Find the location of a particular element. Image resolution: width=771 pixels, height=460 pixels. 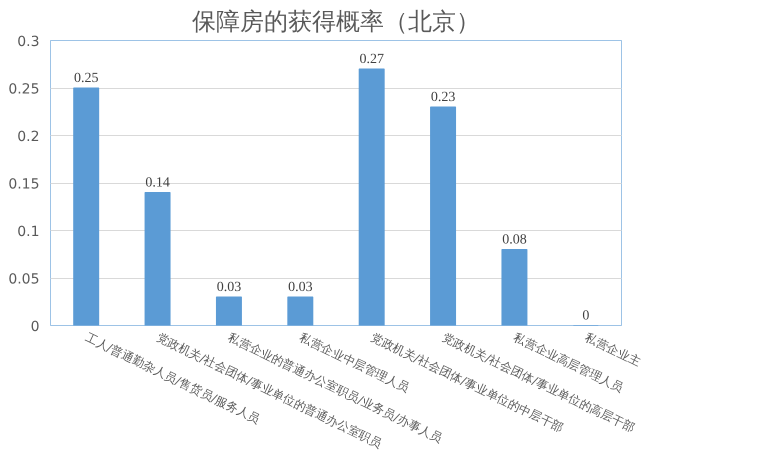

data-label: 0.23 is located at coordinates (443, 97).